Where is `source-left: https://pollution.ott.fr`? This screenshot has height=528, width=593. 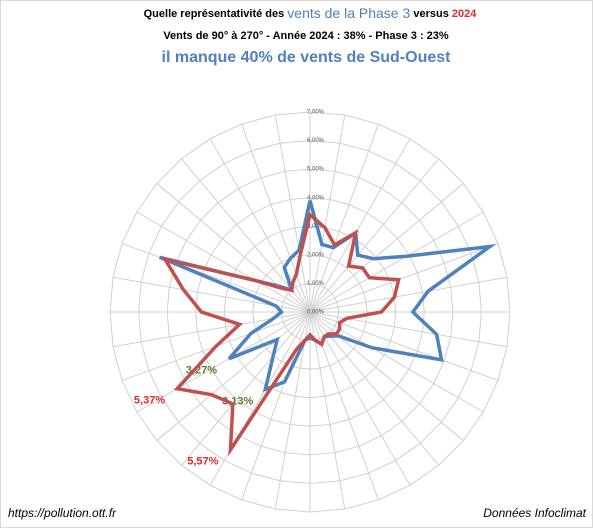 source-left: https://pollution.ott.fr is located at coordinates (62, 513).